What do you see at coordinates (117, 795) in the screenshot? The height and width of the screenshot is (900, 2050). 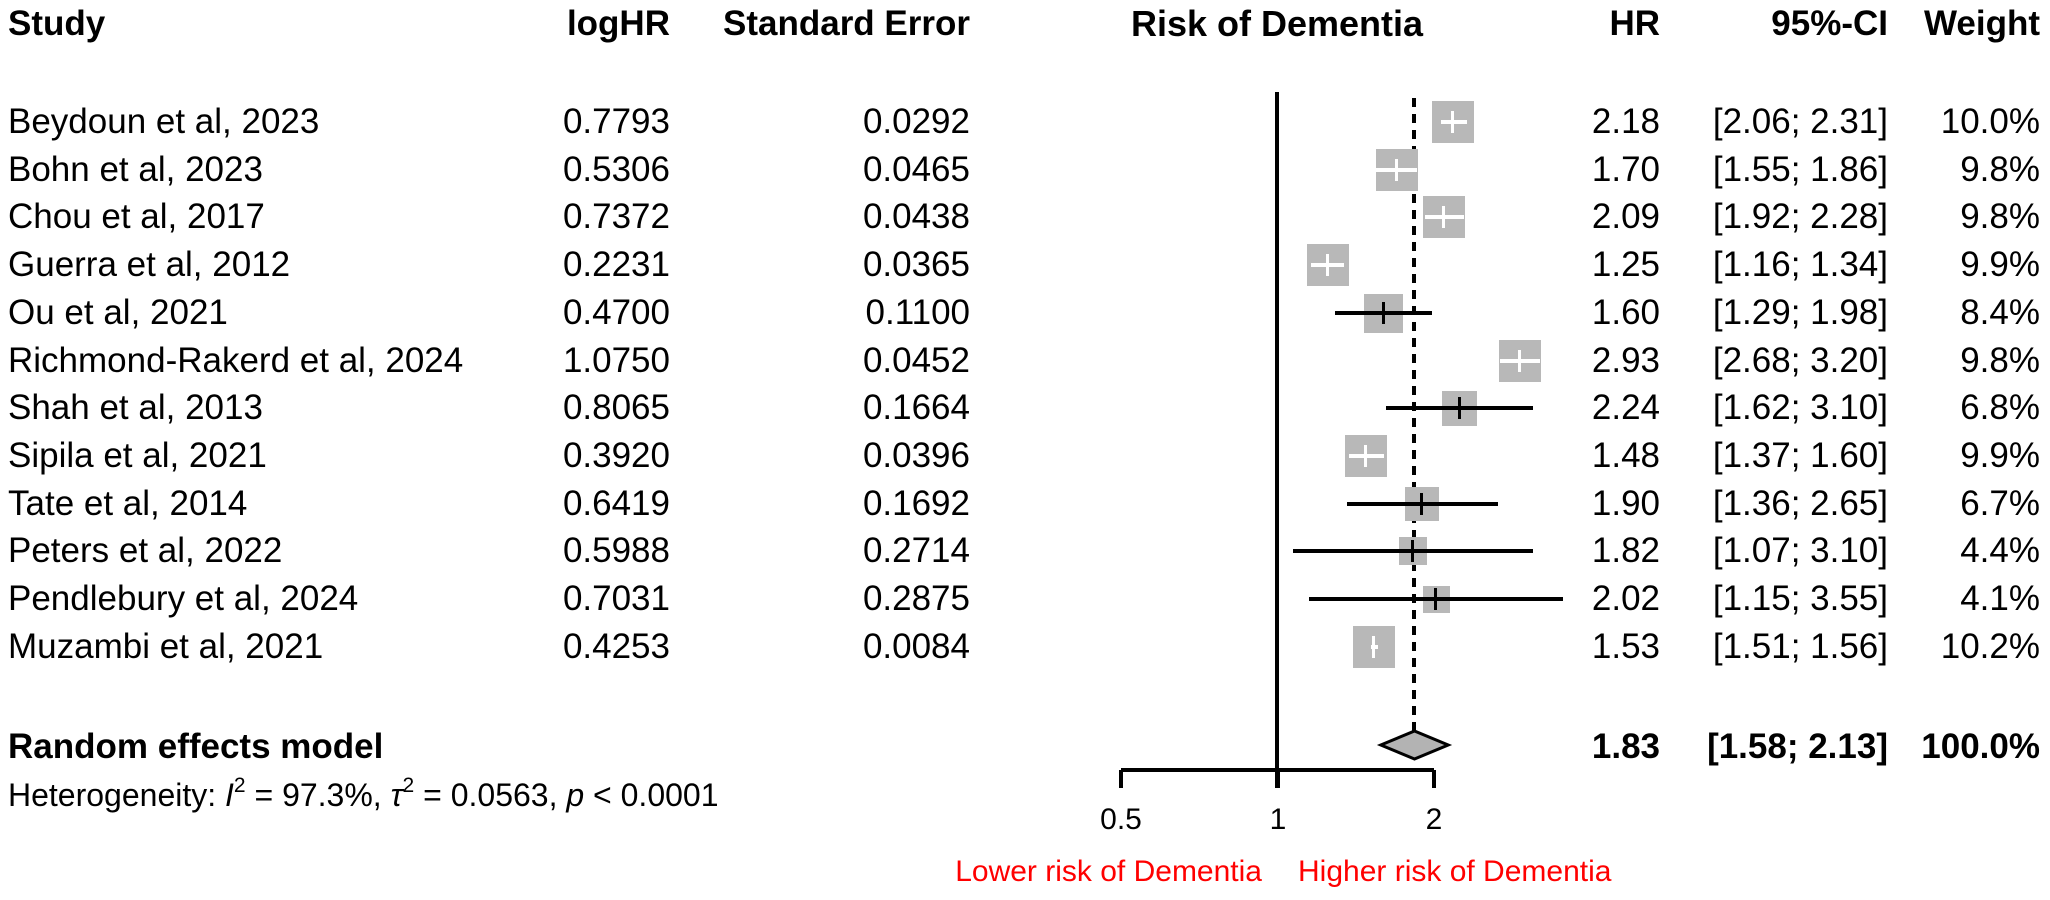 I see `het-prefix: Heterogeneity:` at bounding box center [117, 795].